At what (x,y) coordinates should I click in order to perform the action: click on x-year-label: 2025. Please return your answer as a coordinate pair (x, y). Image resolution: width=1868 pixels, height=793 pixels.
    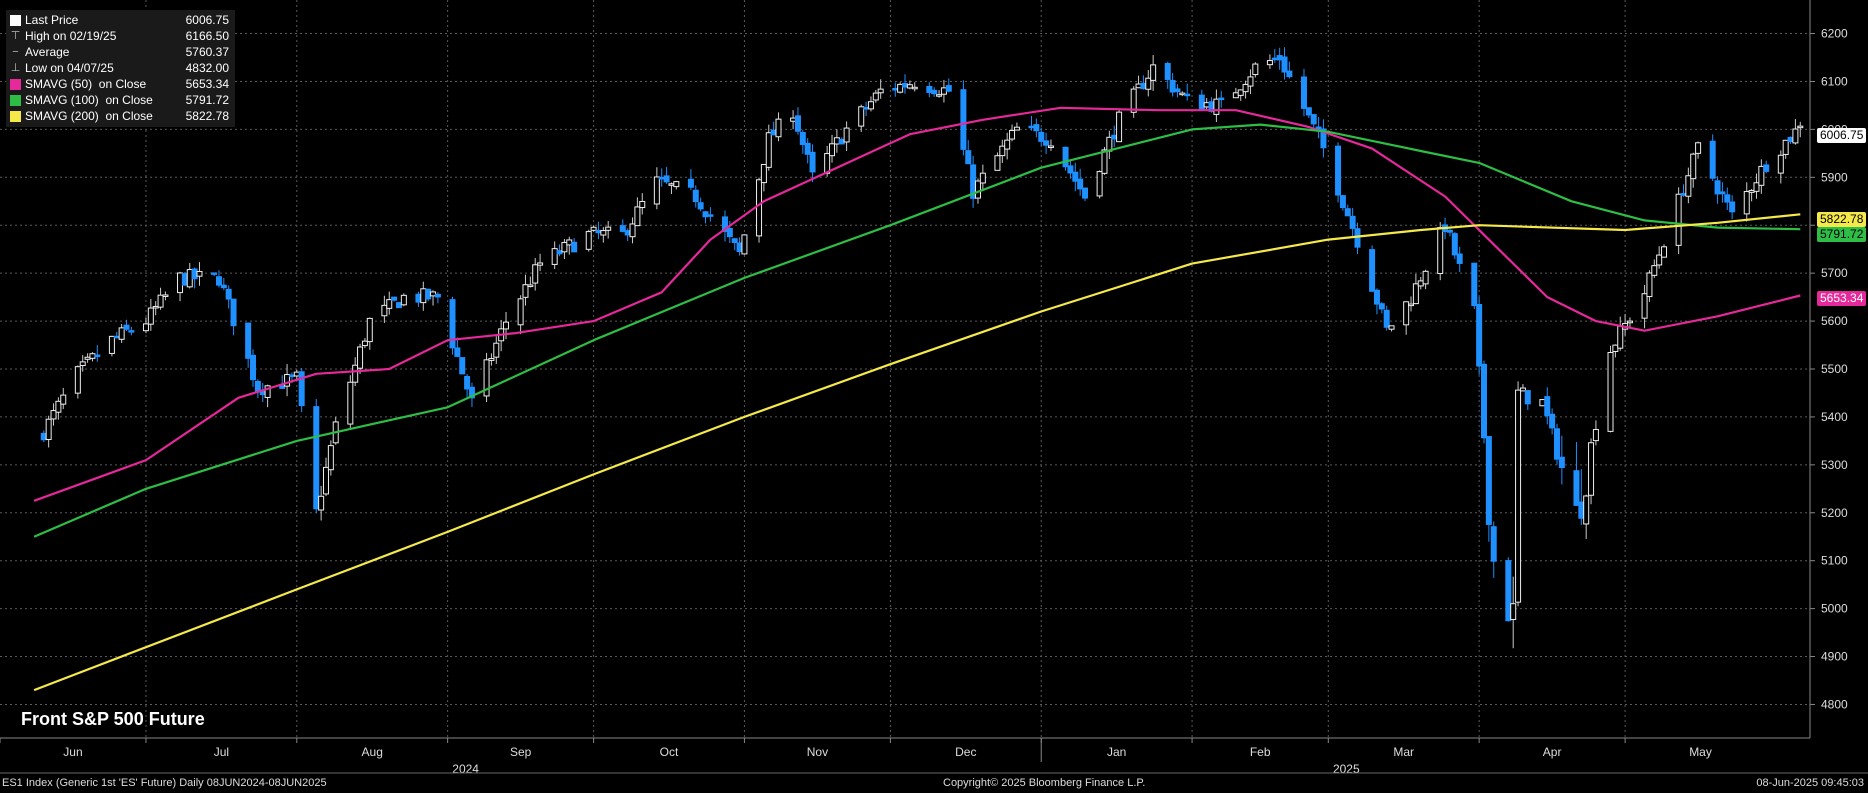
    Looking at the image, I should click on (1346, 769).